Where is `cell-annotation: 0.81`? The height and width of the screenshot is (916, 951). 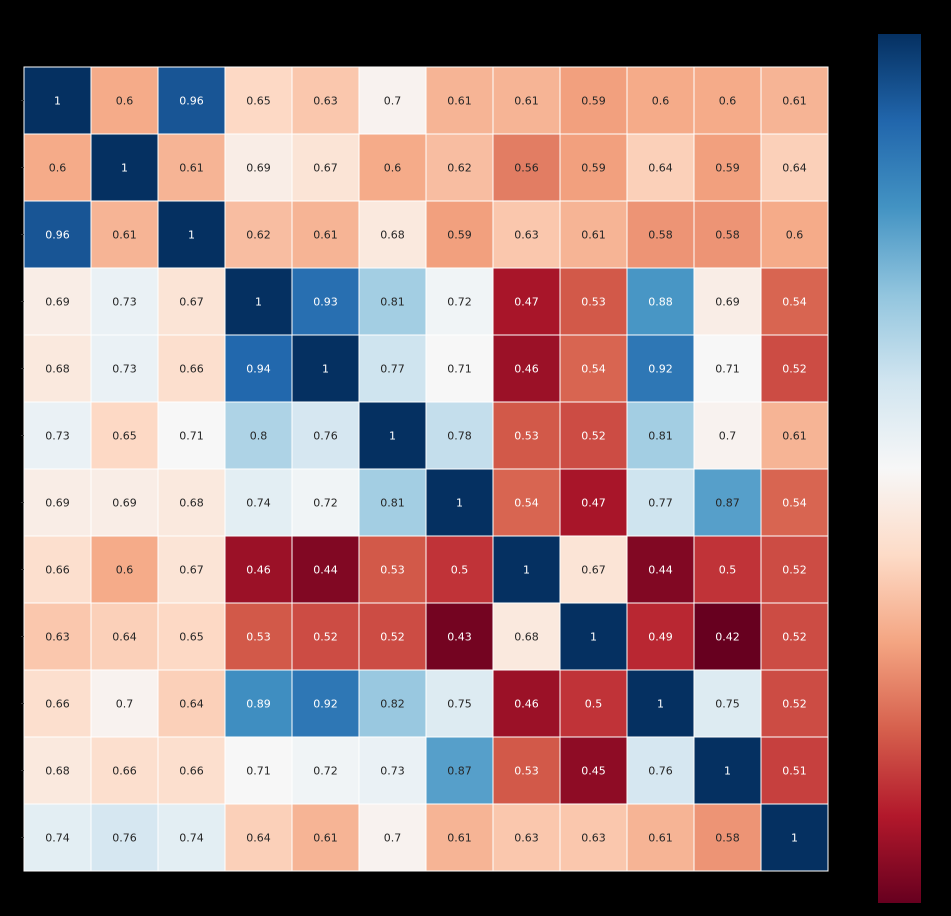
cell-annotation: 0.81 is located at coordinates (660, 436).